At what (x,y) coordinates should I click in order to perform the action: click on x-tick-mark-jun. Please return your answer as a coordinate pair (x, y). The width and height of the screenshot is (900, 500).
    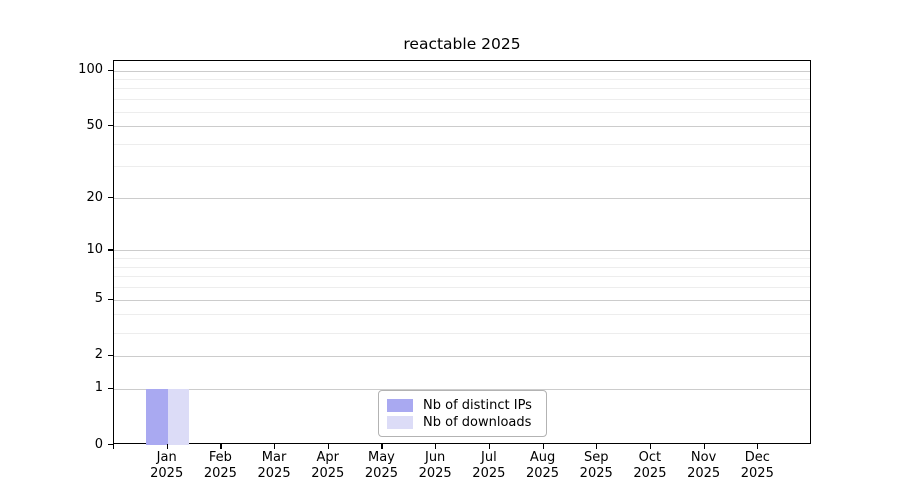
    Looking at the image, I should click on (436, 446).